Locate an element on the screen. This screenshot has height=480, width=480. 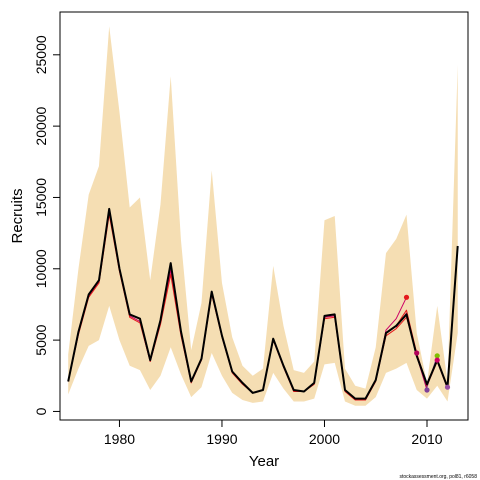
y-tick-label: 0 is located at coordinates (41, 411).